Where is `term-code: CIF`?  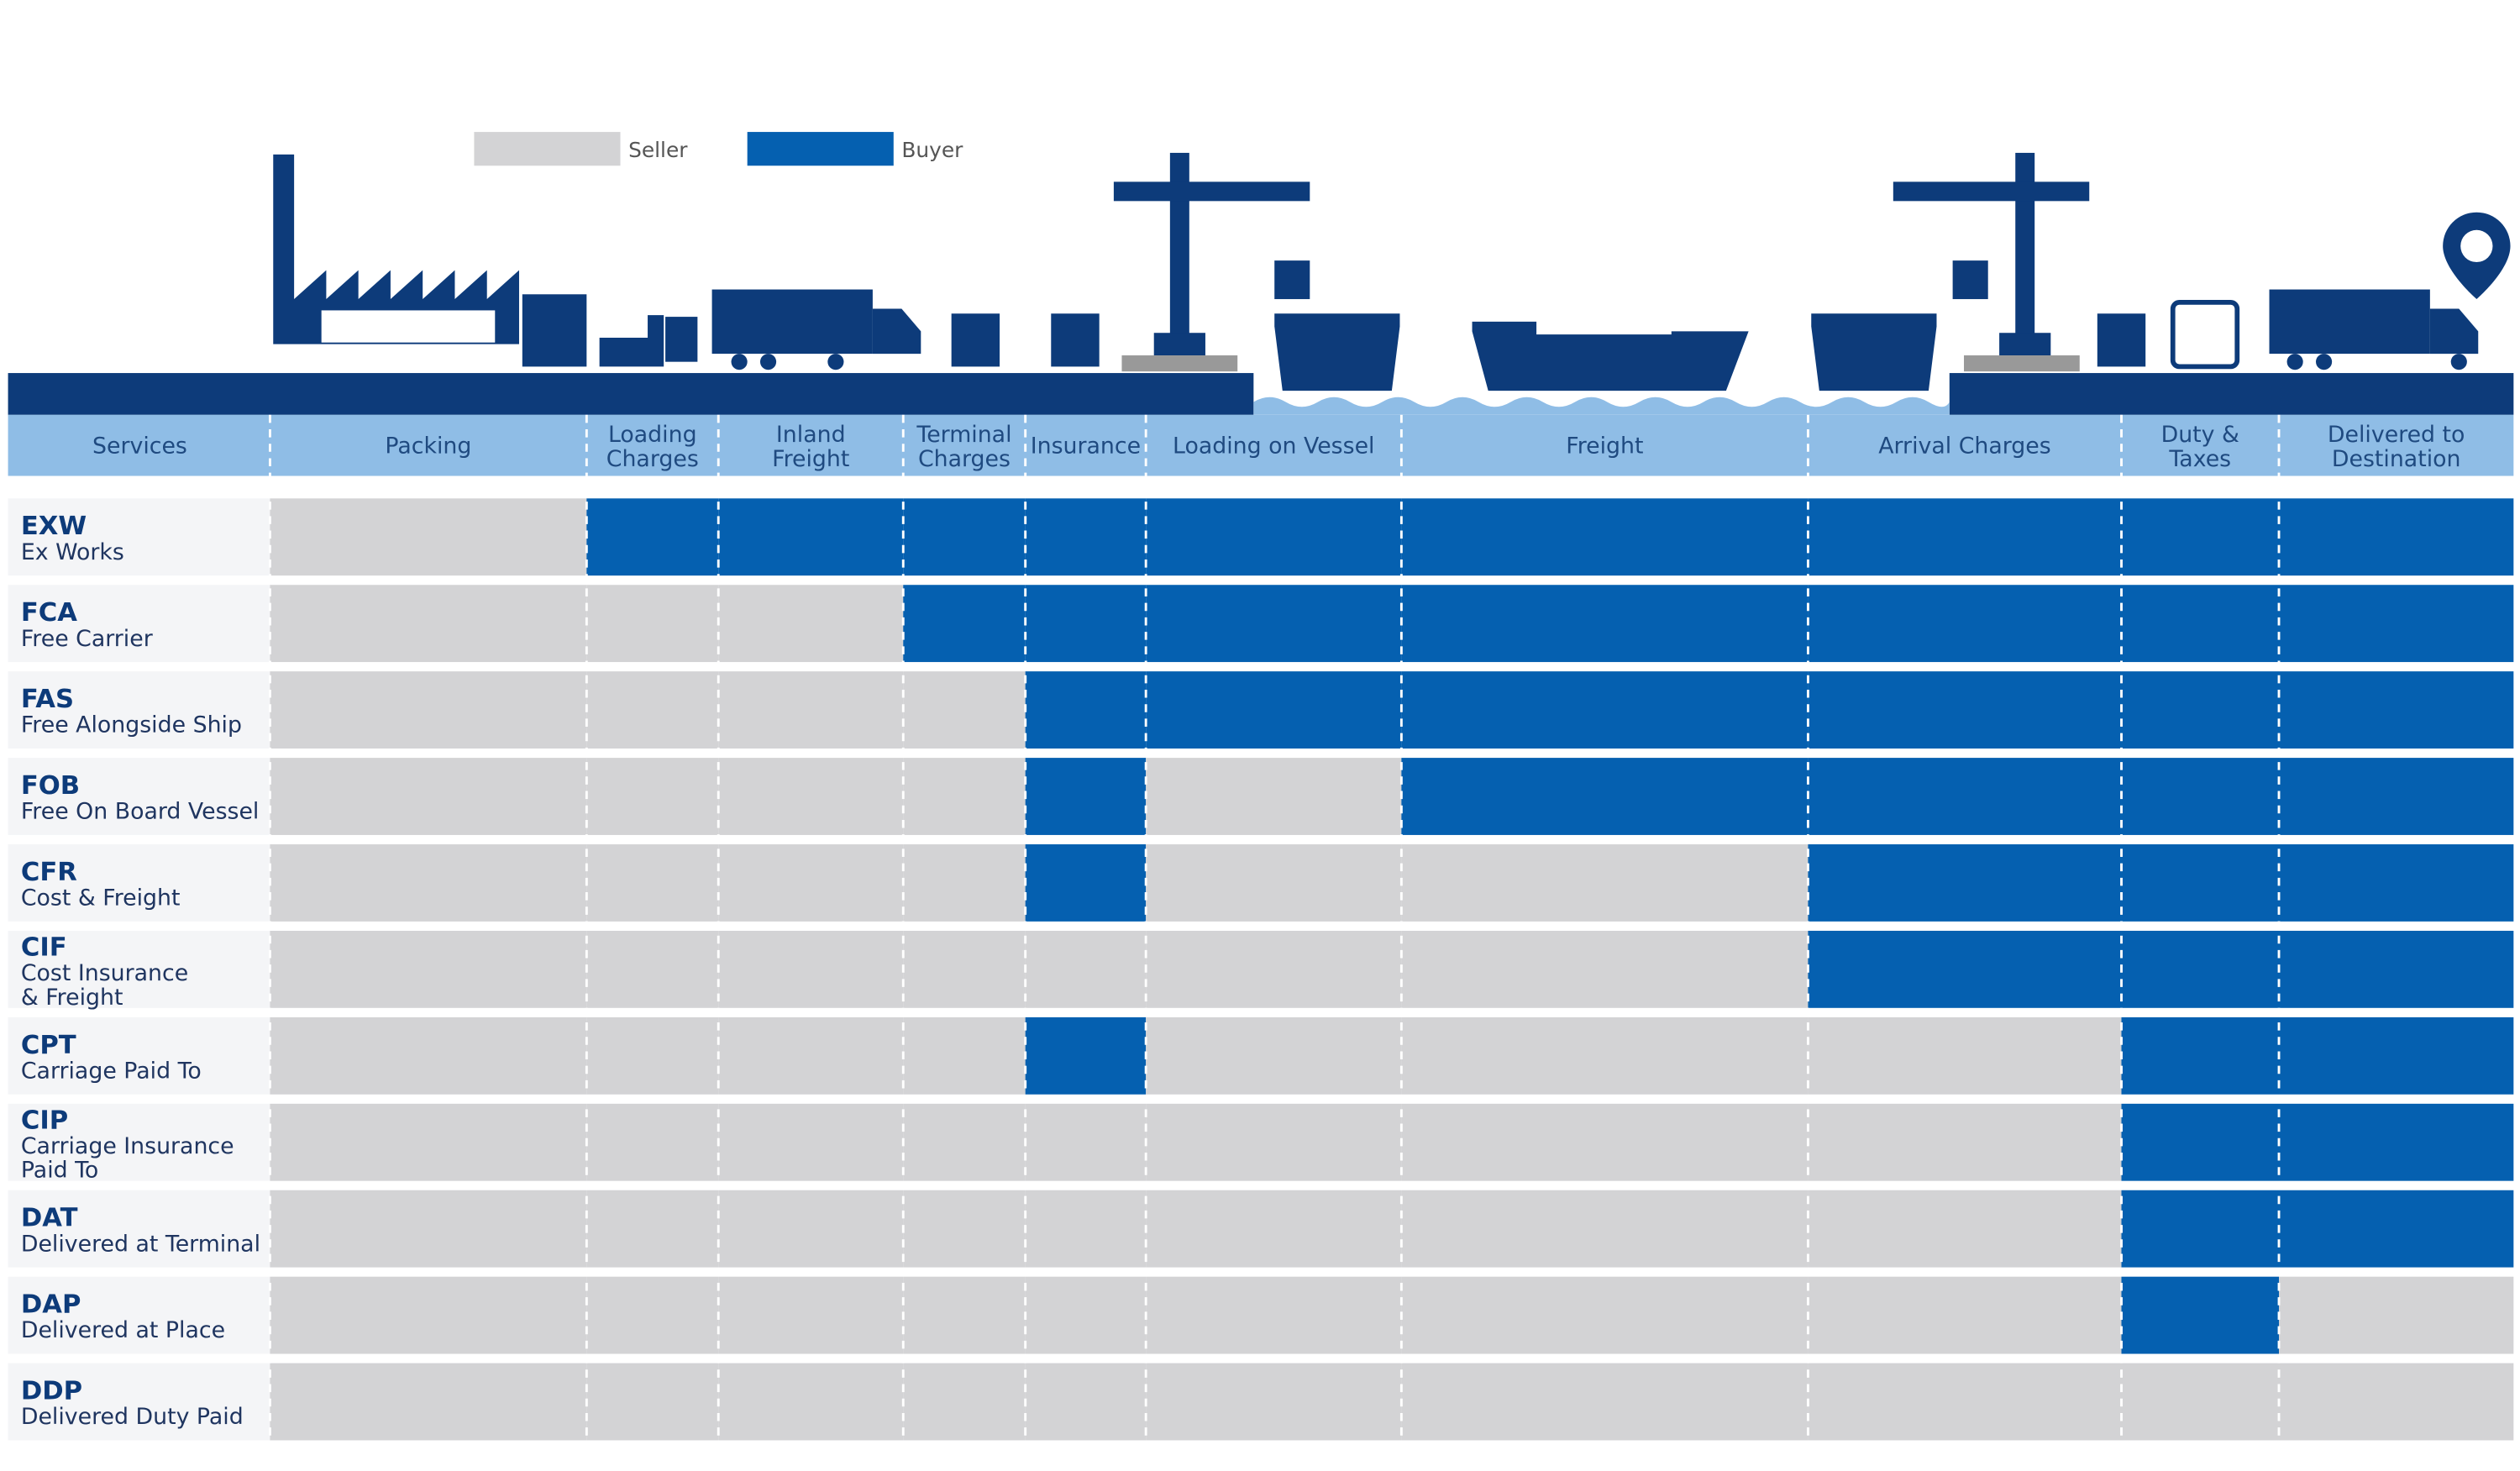
term-code: CIF is located at coordinates (44, 948).